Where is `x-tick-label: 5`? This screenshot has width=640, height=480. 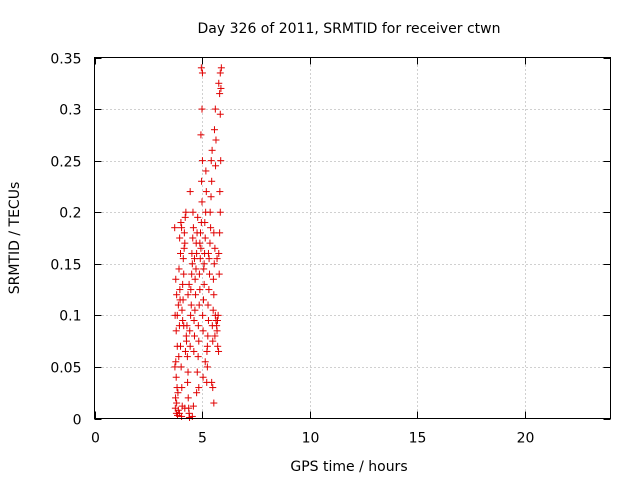
x-tick-label: 5 is located at coordinates (202, 439).